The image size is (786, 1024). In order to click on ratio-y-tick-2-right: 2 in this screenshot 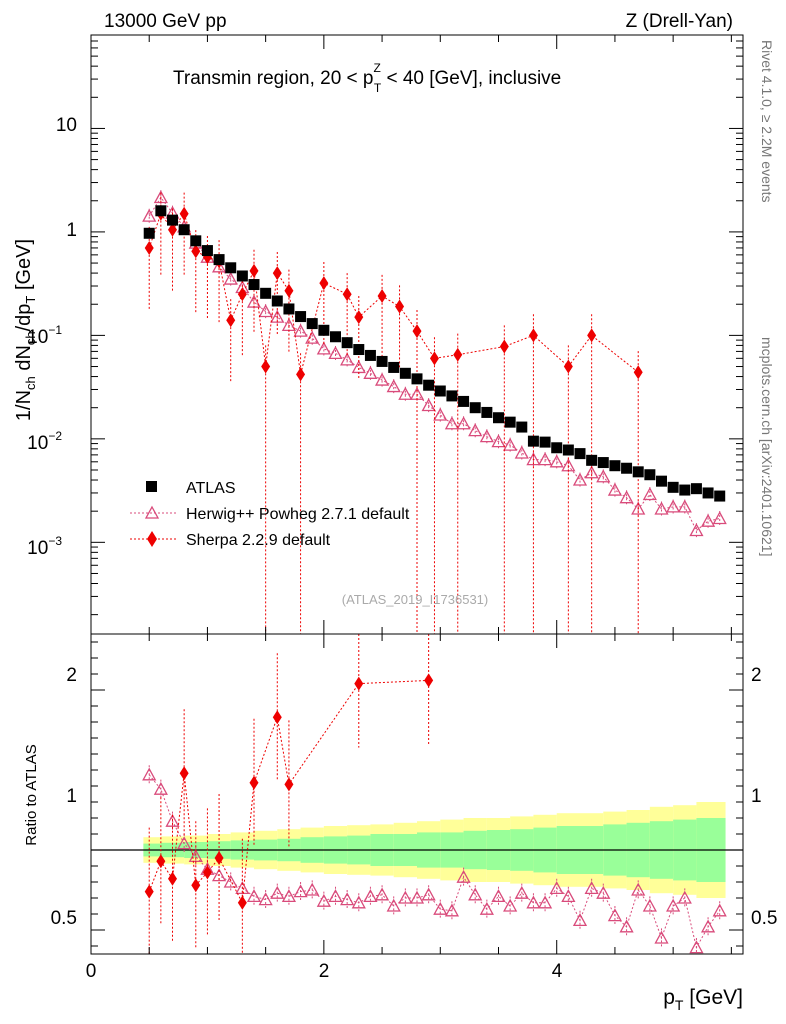, I will do `click(756, 675)`.